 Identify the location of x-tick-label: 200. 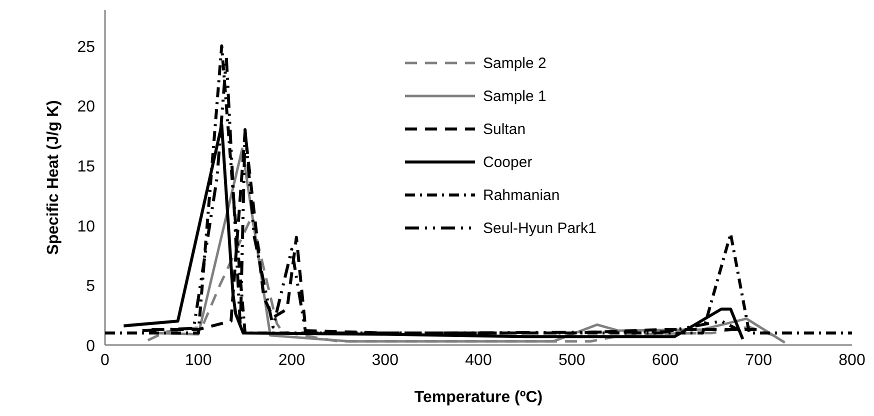
(292, 360).